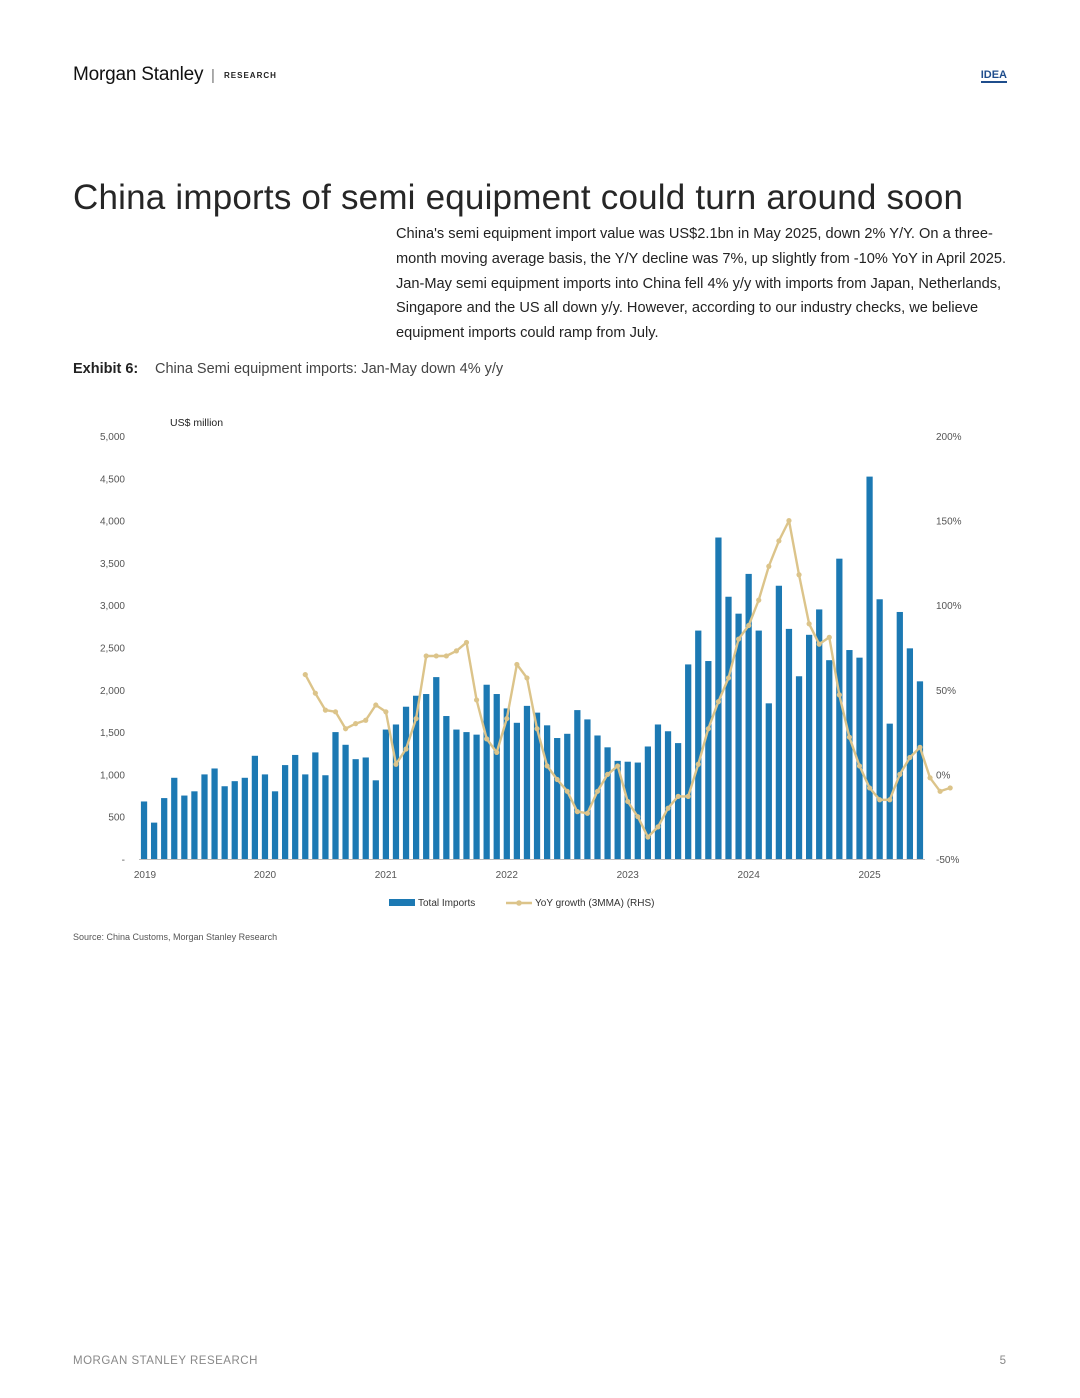  I want to click on right-tick-label: 0%, so click(943, 775).